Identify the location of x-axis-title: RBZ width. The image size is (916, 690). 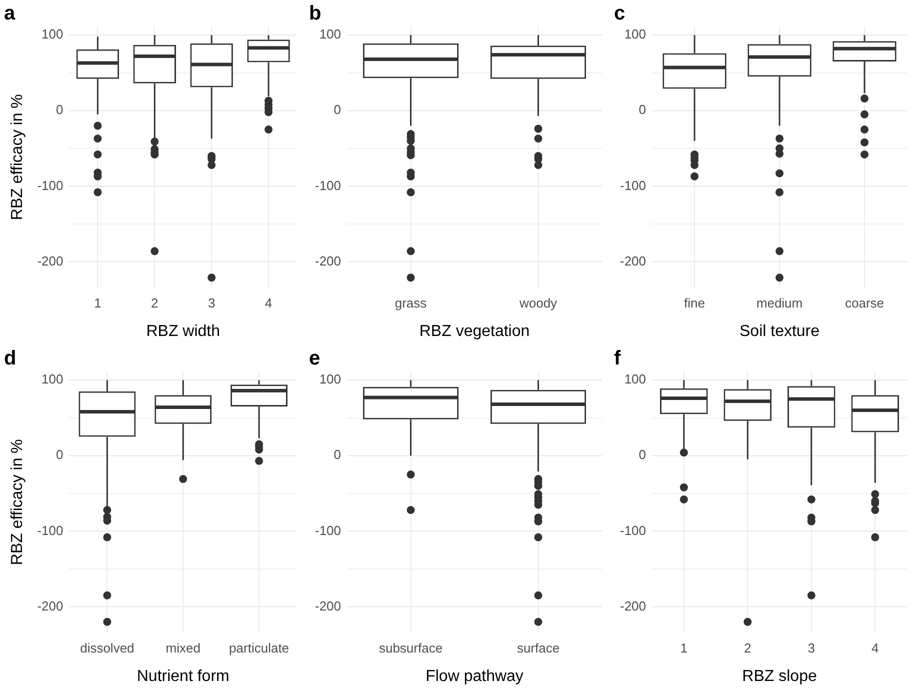
(183, 331).